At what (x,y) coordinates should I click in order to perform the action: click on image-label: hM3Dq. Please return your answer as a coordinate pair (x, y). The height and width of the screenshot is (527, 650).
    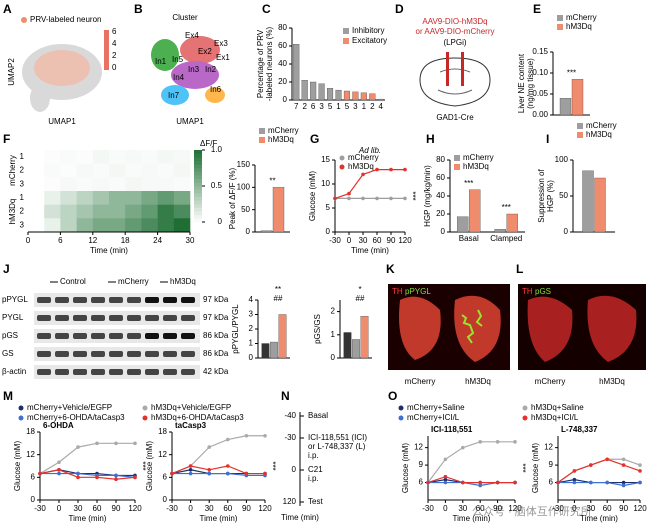
    Looking at the image, I should click on (478, 381).